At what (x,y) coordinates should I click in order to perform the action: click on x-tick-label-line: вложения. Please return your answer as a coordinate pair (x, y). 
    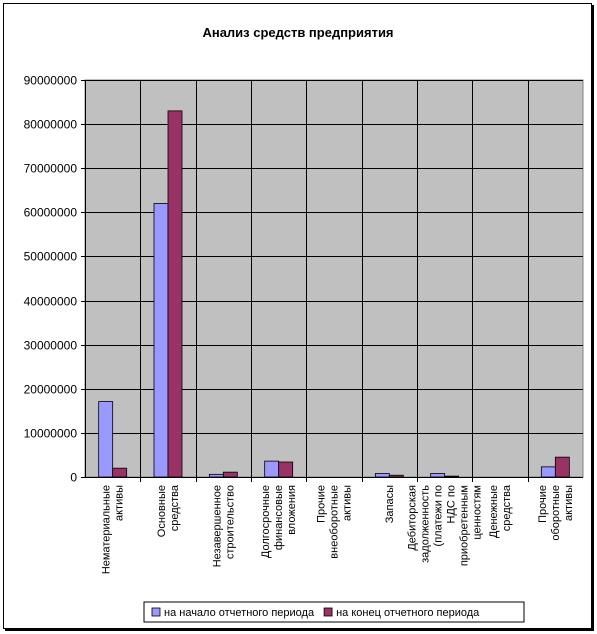
    Looking at the image, I should click on (292, 510).